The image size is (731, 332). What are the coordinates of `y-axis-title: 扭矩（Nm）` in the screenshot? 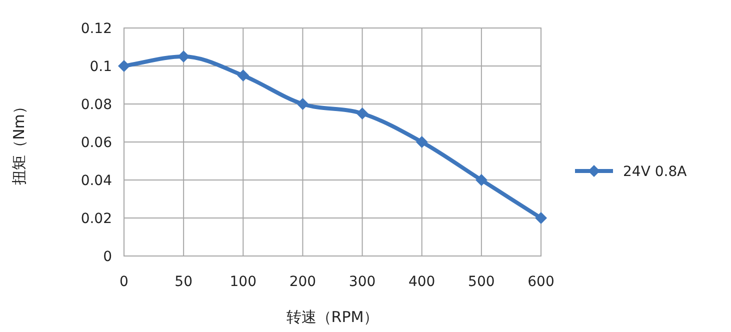 It's located at (19, 142).